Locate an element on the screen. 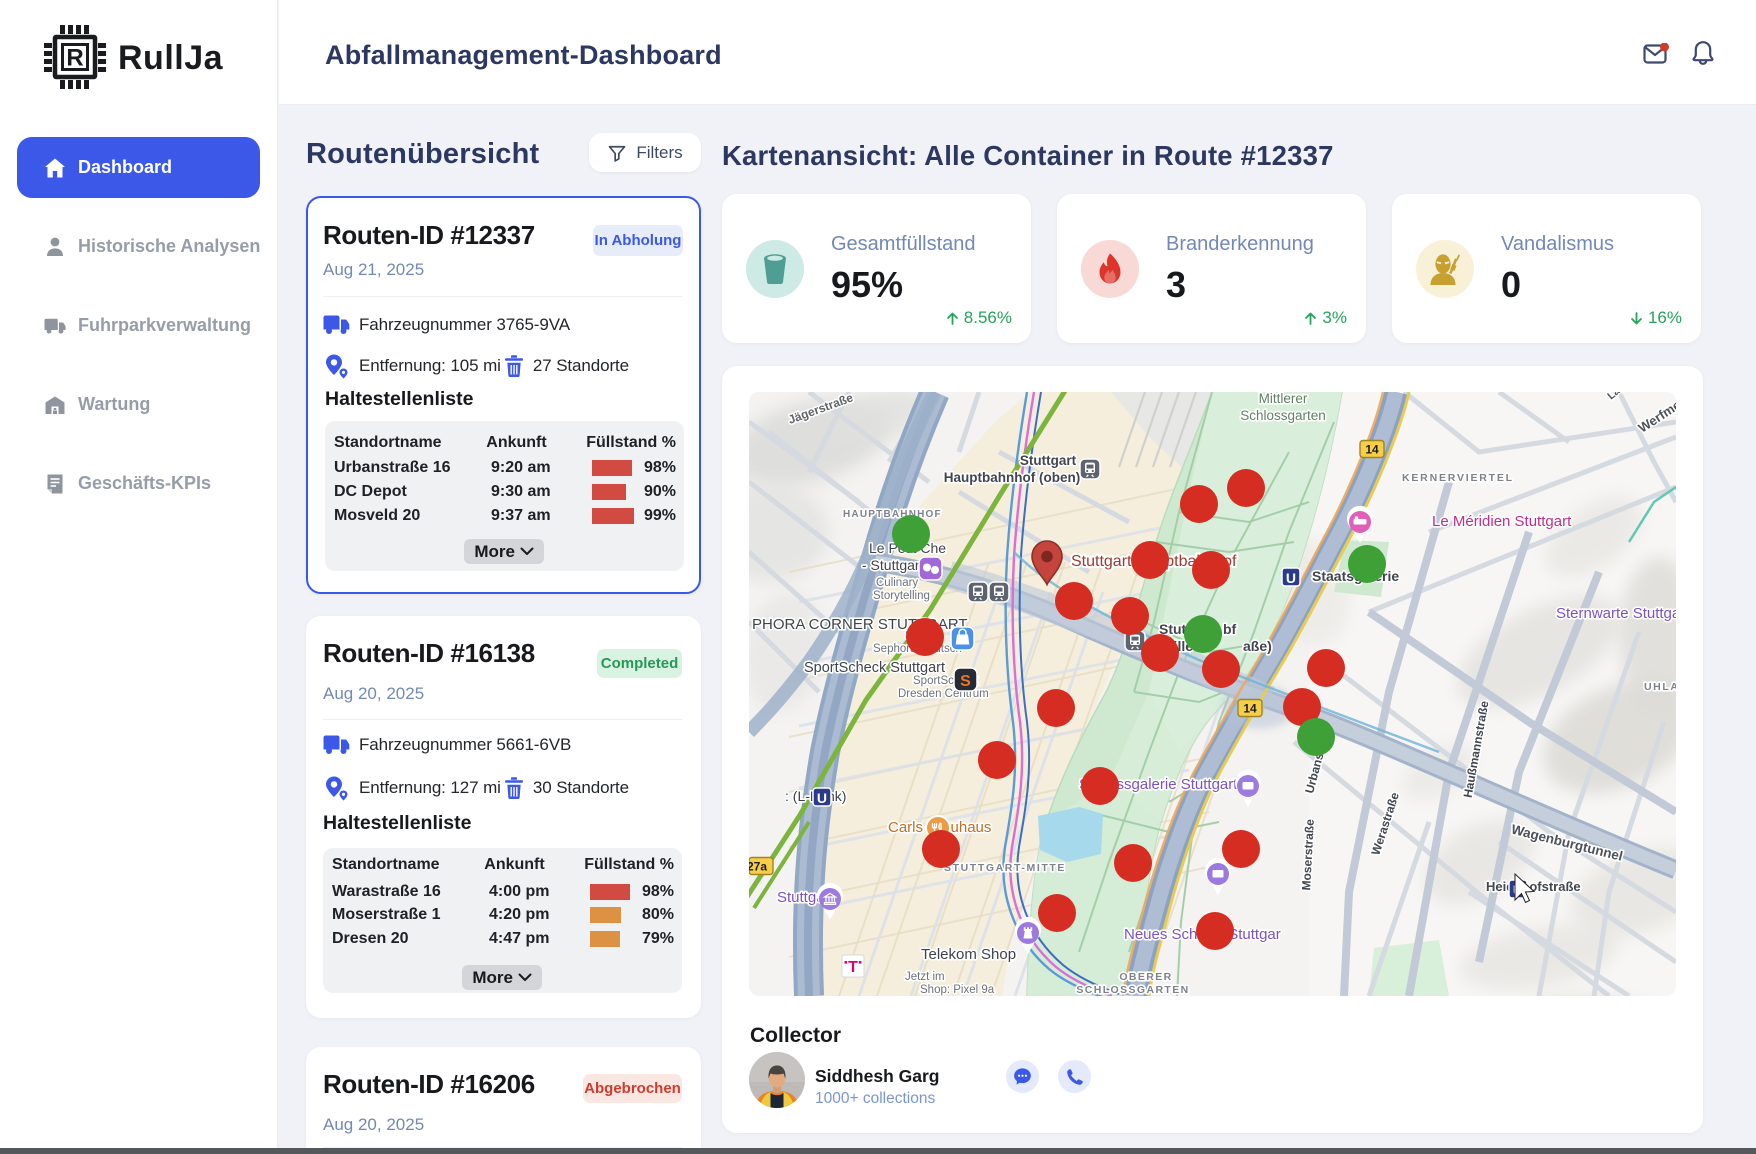 The image size is (1756, 1154). svg-text: aße) is located at coordinates (1257, 646).